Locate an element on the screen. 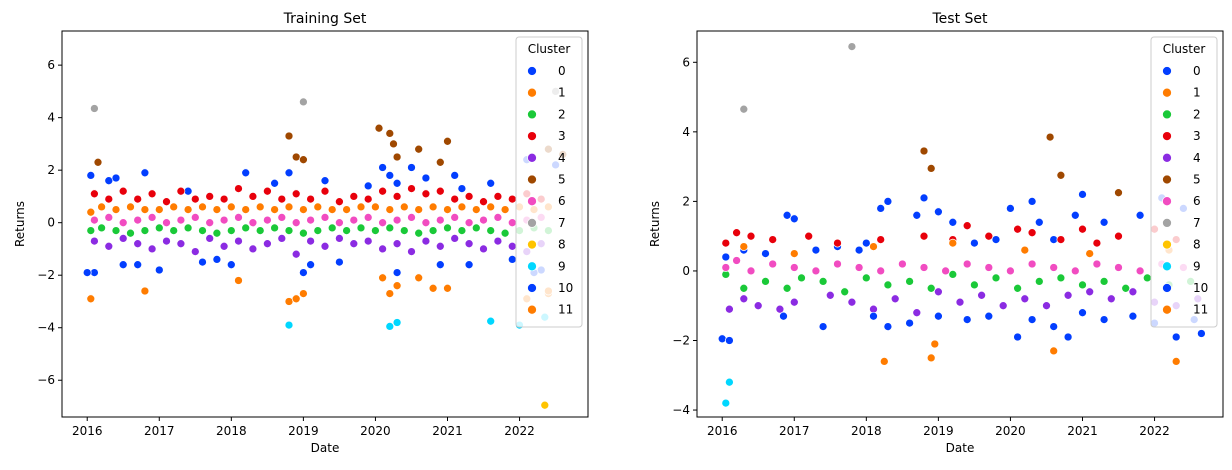 The height and width of the screenshot is (470, 1232). test-set-legend-box is located at coordinates (1184, 182).